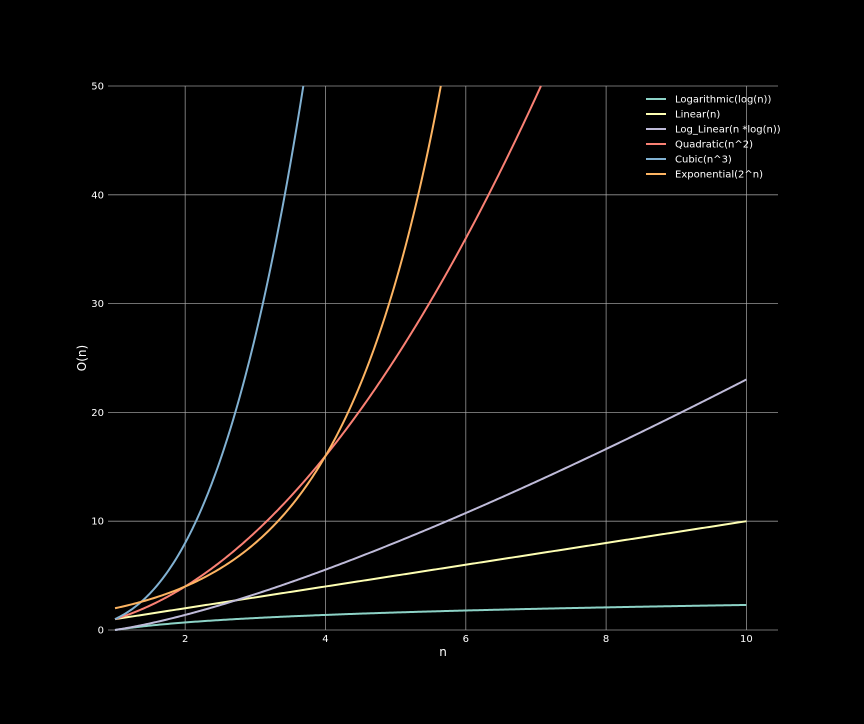  Describe the element at coordinates (97, 304) in the screenshot. I see `y-tick-label: 30` at that location.